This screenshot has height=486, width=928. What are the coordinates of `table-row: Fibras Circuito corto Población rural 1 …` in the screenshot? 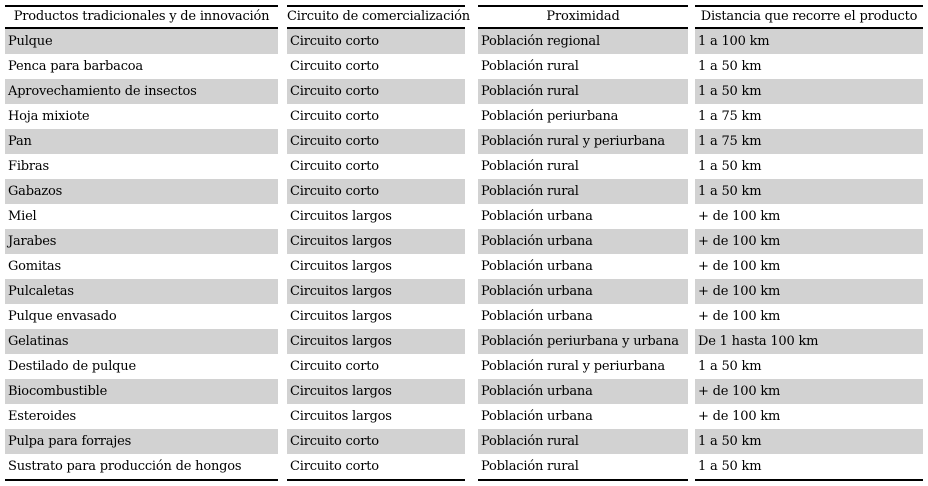 It's located at (464, 166).